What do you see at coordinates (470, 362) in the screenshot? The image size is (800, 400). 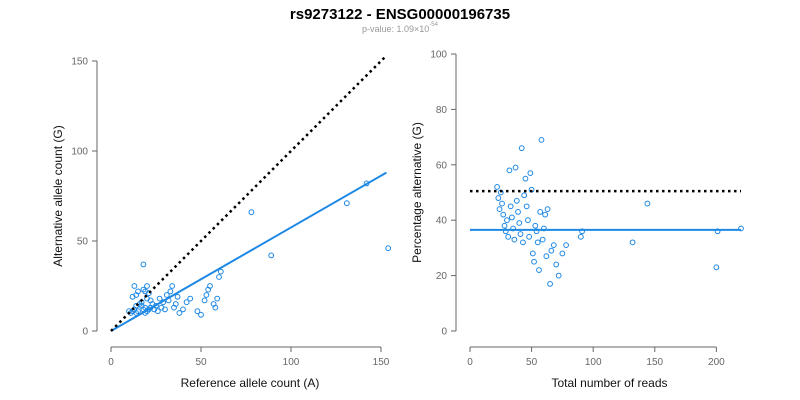 I see `right-x-tick-label: 0` at bounding box center [470, 362].